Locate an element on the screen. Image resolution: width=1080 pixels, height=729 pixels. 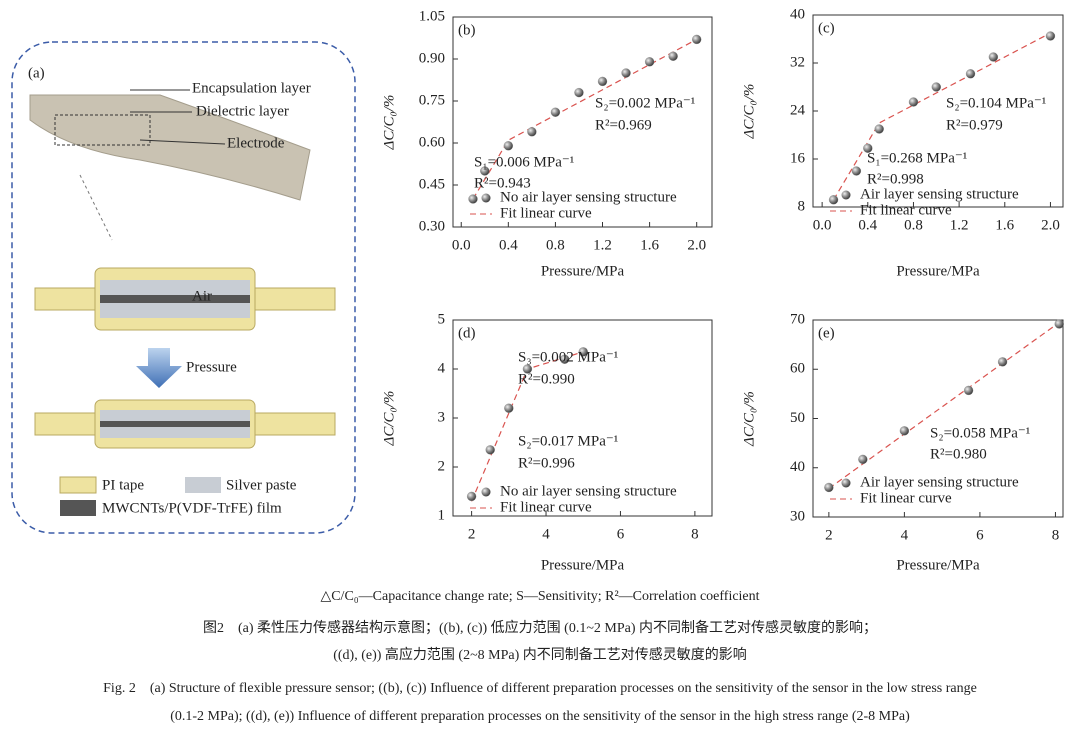
annotation: S₂=0.002 MPa⁻¹ is located at coordinates (645, 103).